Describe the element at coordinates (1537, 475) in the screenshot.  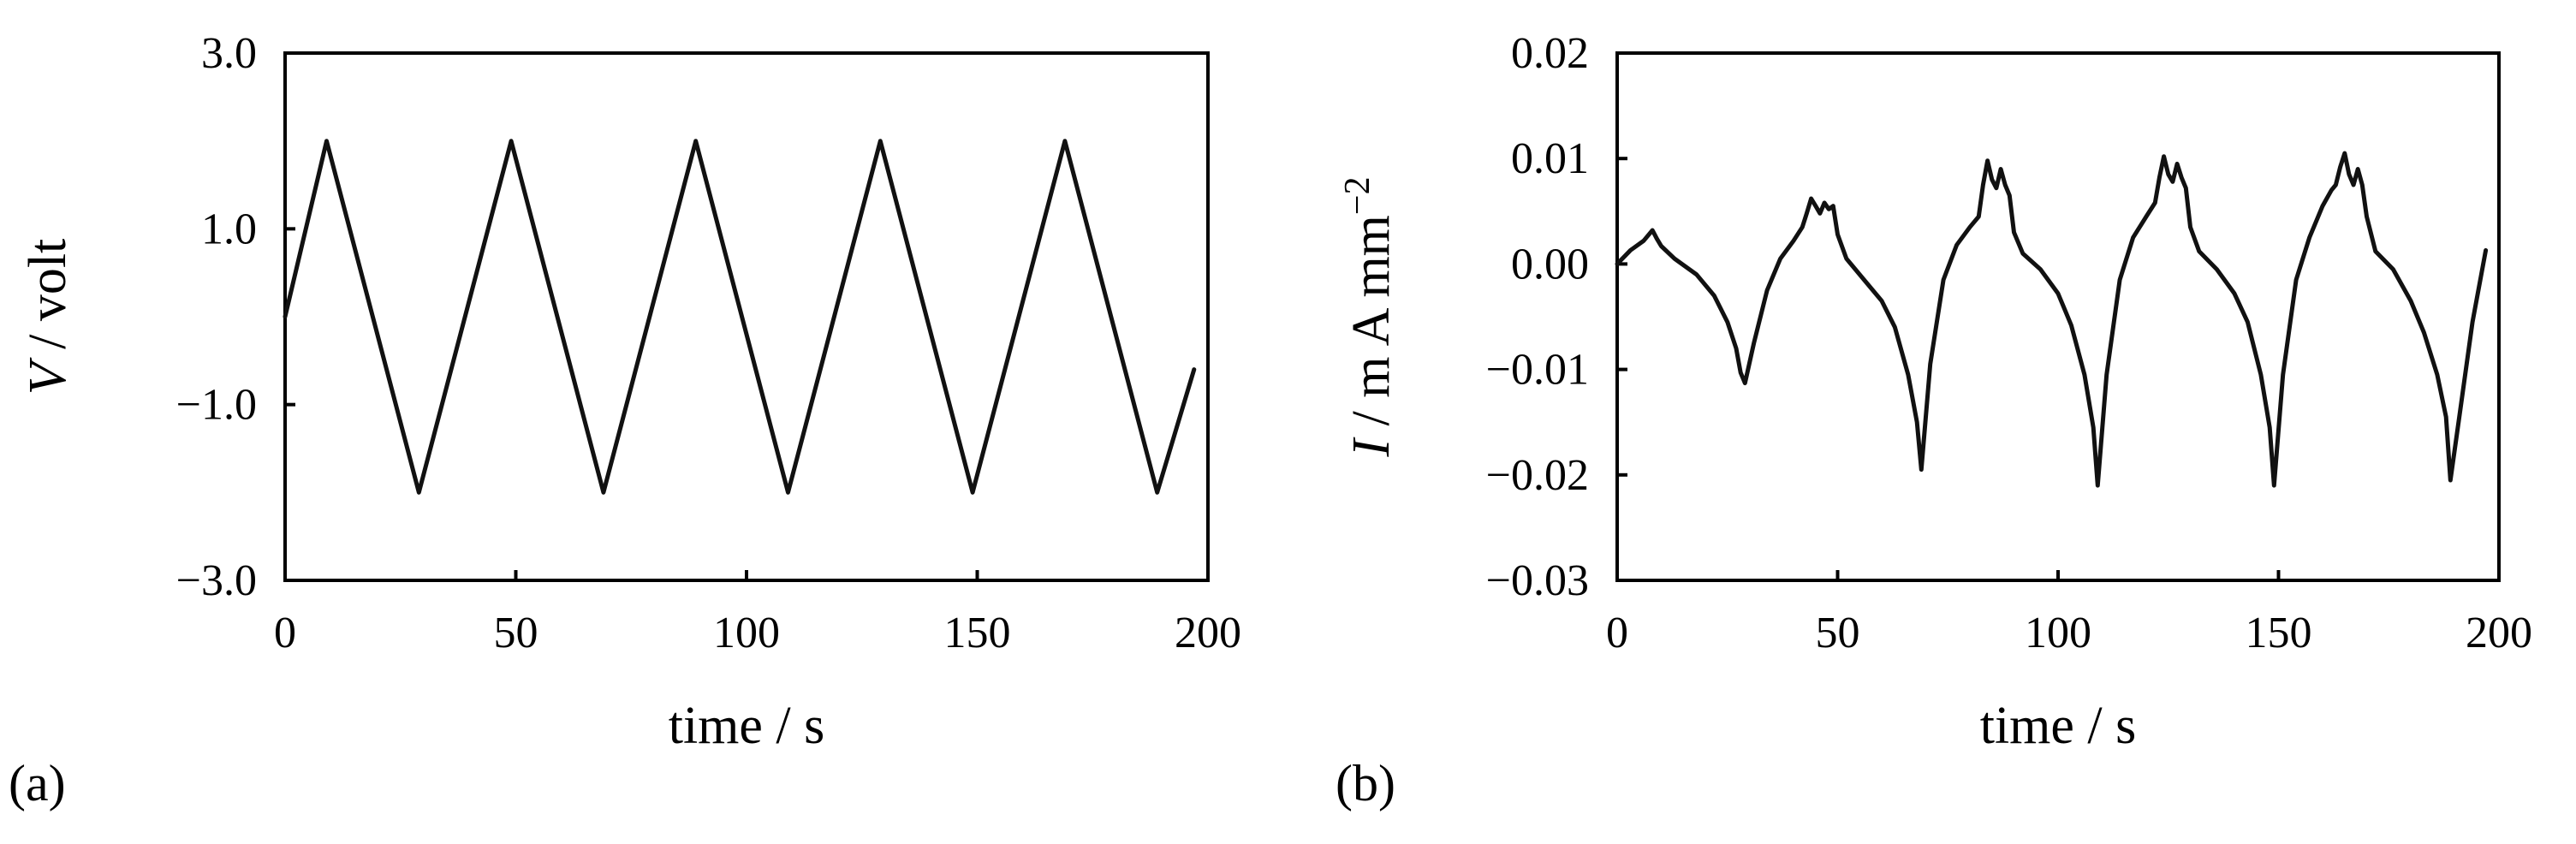
I see `y-tick-label-b: −0.02` at that location.